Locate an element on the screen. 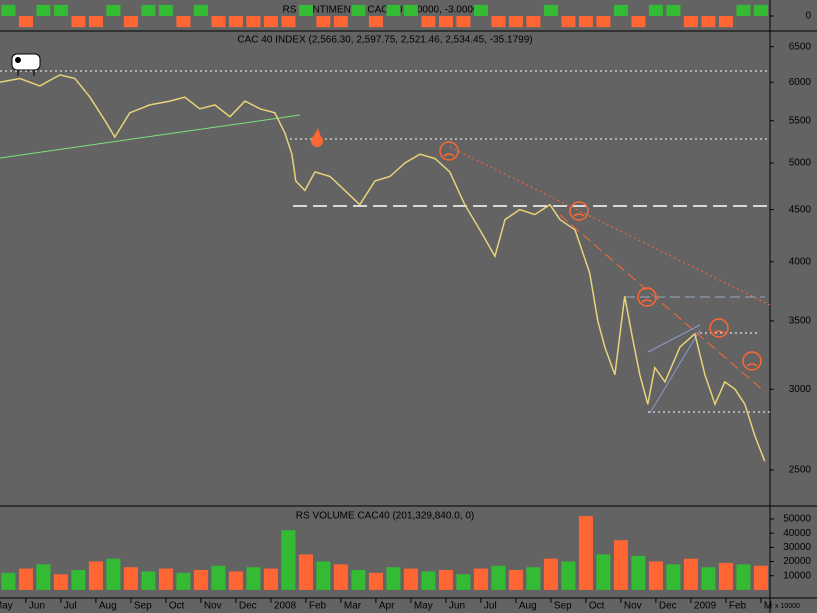 The width and height of the screenshot is (817, 613). panel-title: RS SENTIMENTO CAC 40 (0.0000, -3.00000) is located at coordinates (385, 10).